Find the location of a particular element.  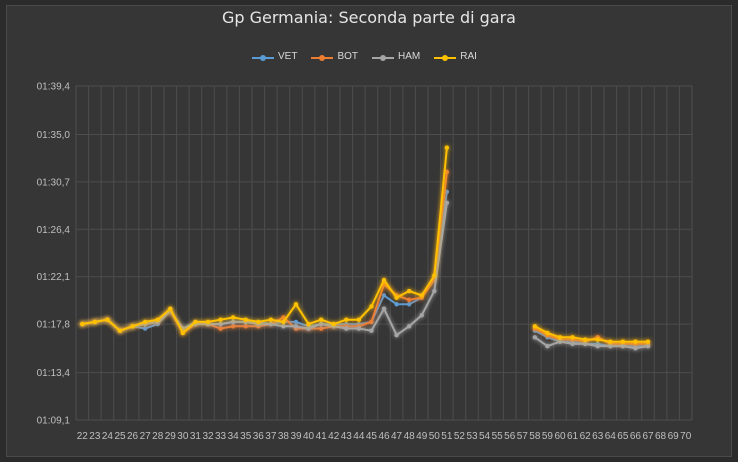

y-tick-label: 01:22,1 is located at coordinates (54, 277).